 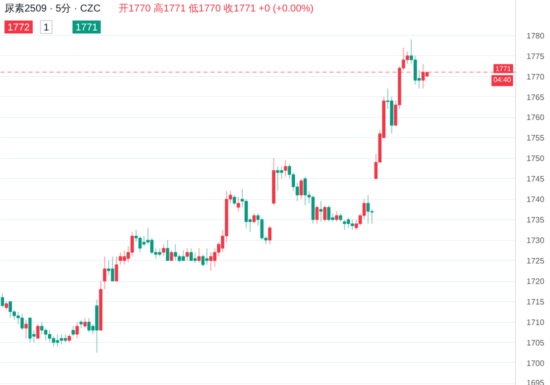 I want to click on y-tick-label: 1780, so click(x=535, y=35).